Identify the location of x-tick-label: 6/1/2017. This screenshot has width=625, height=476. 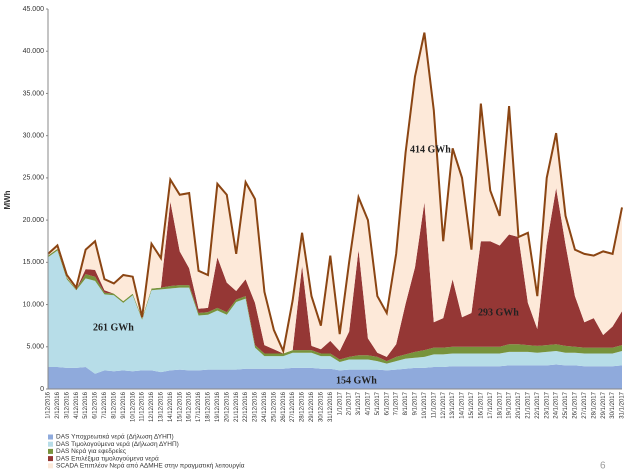
(387, 403).